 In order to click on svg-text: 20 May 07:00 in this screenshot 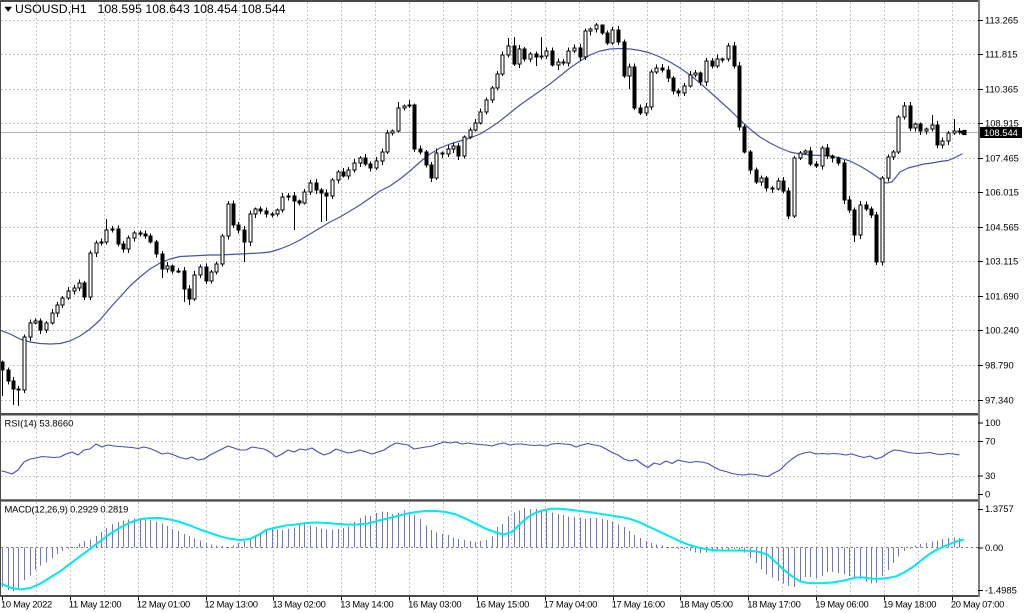, I will do `click(977, 604)`.